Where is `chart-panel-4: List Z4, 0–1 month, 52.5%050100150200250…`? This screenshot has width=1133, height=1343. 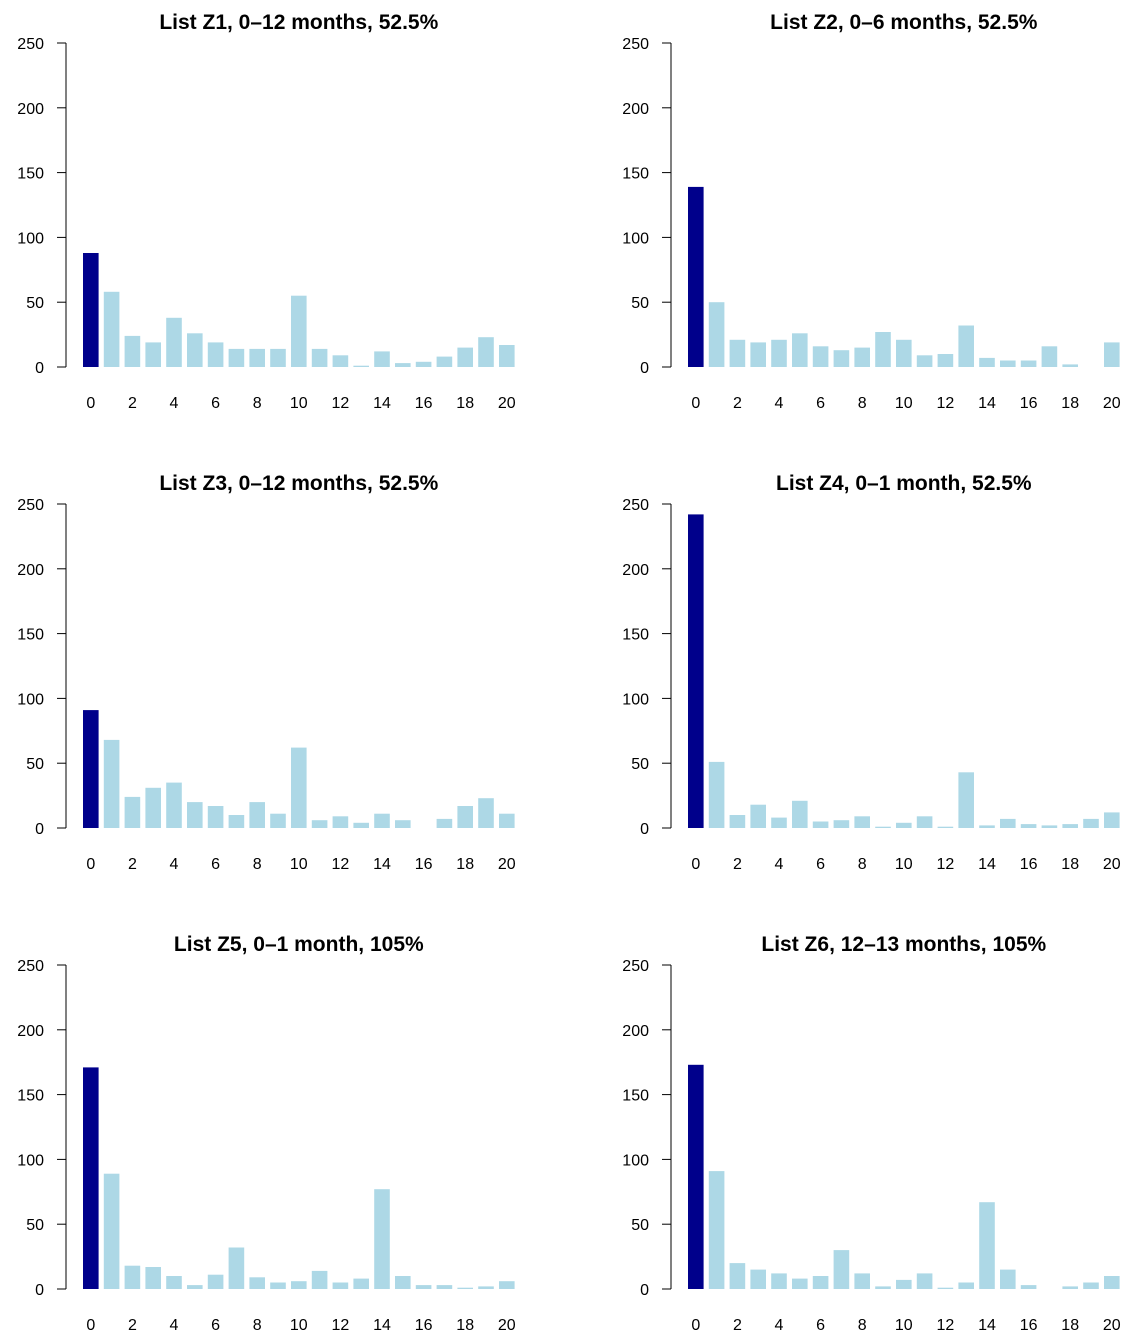 chart-panel-4: List Z4, 0–1 month, 52.5%050100150200250… is located at coordinates (871, 672).